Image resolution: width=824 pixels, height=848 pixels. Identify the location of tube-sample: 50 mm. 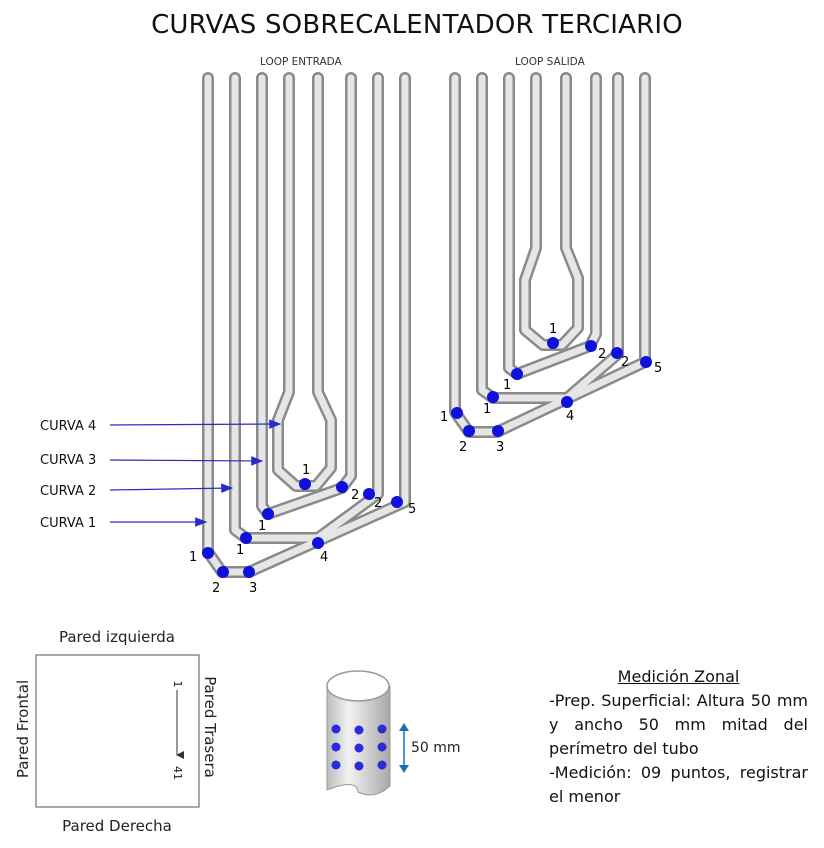
(393, 733).